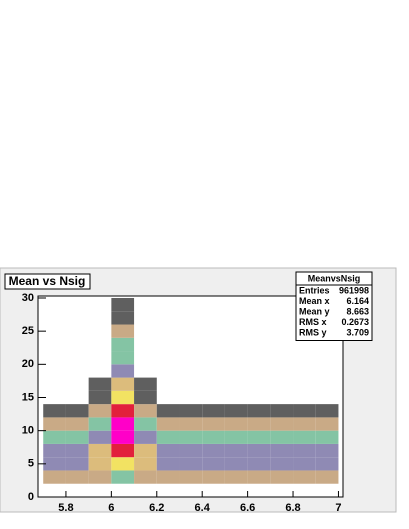 This screenshot has height=529, width=409. What do you see at coordinates (28, 298) in the screenshot?
I see `y-tick-label: 30` at bounding box center [28, 298].